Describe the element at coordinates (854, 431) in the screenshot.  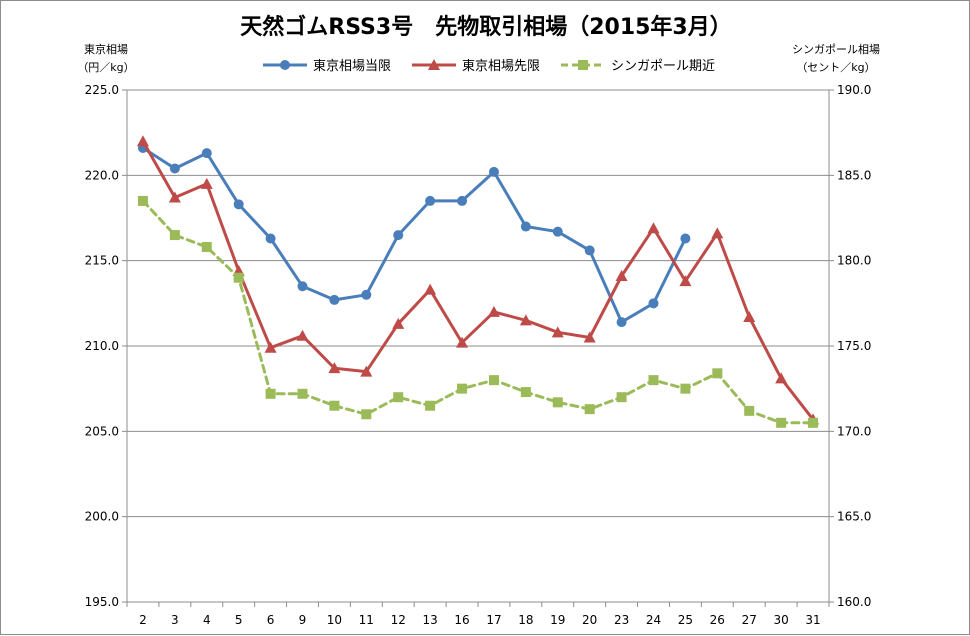
I see `right-tick-label: 170.0` at that location.